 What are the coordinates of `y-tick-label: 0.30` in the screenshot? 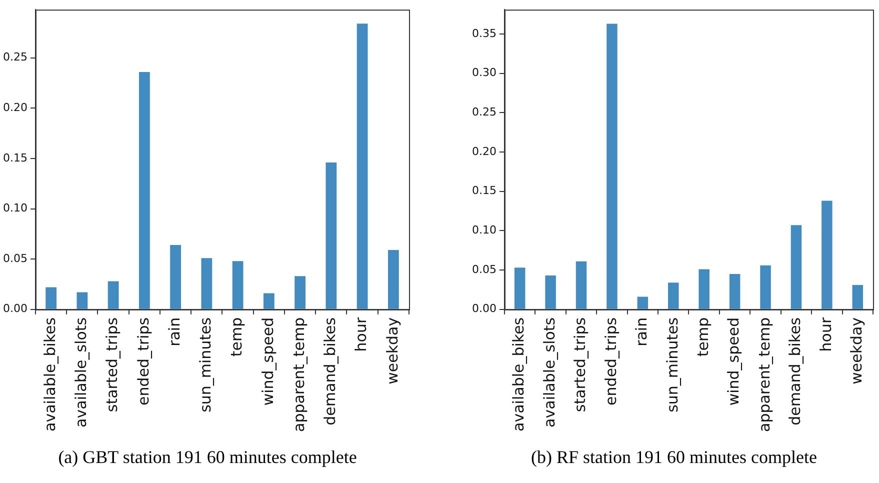 It's located at (484, 73).